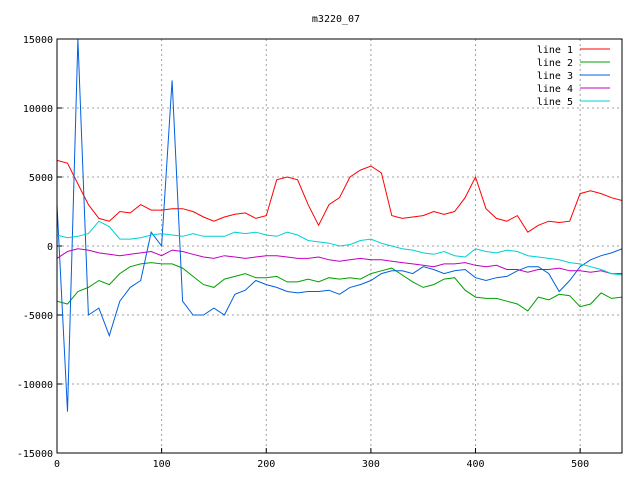 The image size is (640, 480). Describe the element at coordinates (555, 89) in the screenshot. I see `legend-label: line 4` at that location.